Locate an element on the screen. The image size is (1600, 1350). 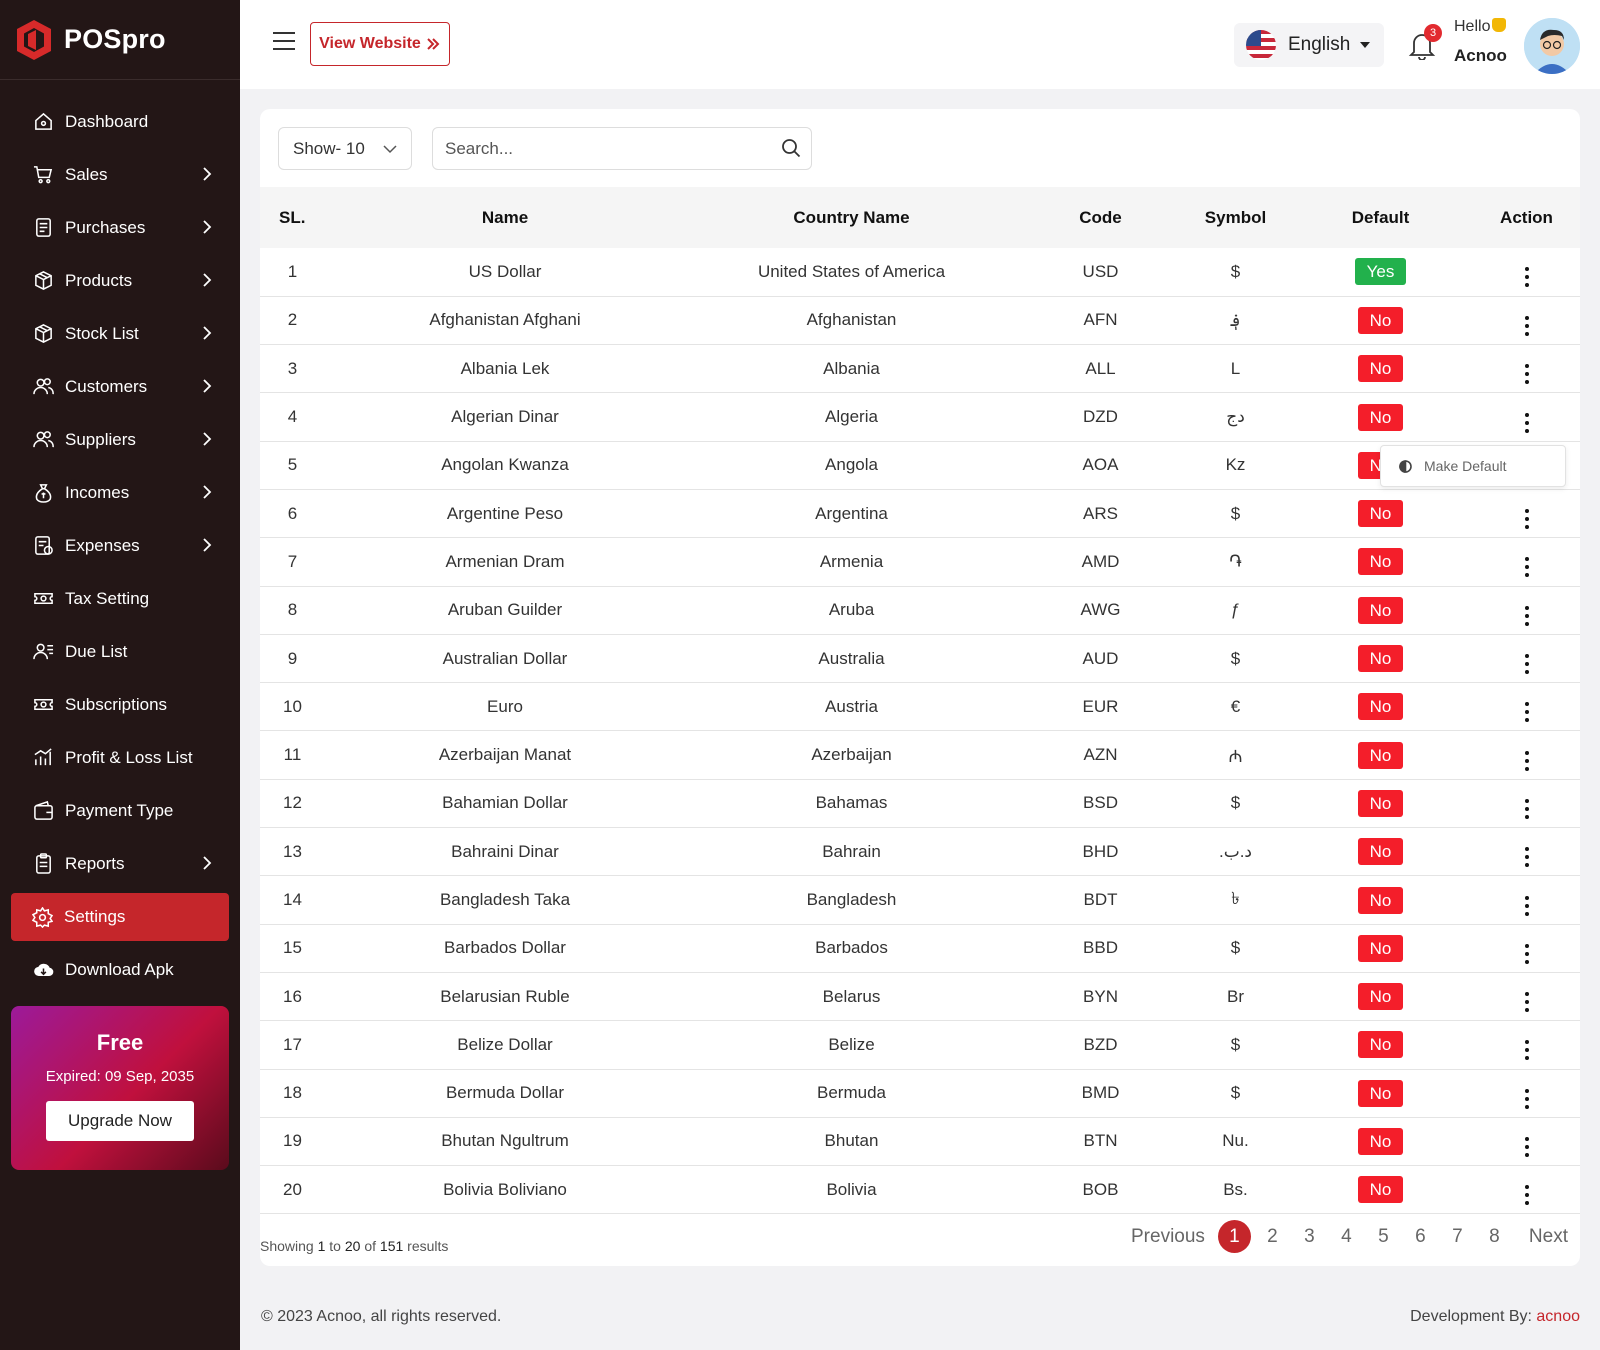
sl-cell: 10 is located at coordinates (292, 707).